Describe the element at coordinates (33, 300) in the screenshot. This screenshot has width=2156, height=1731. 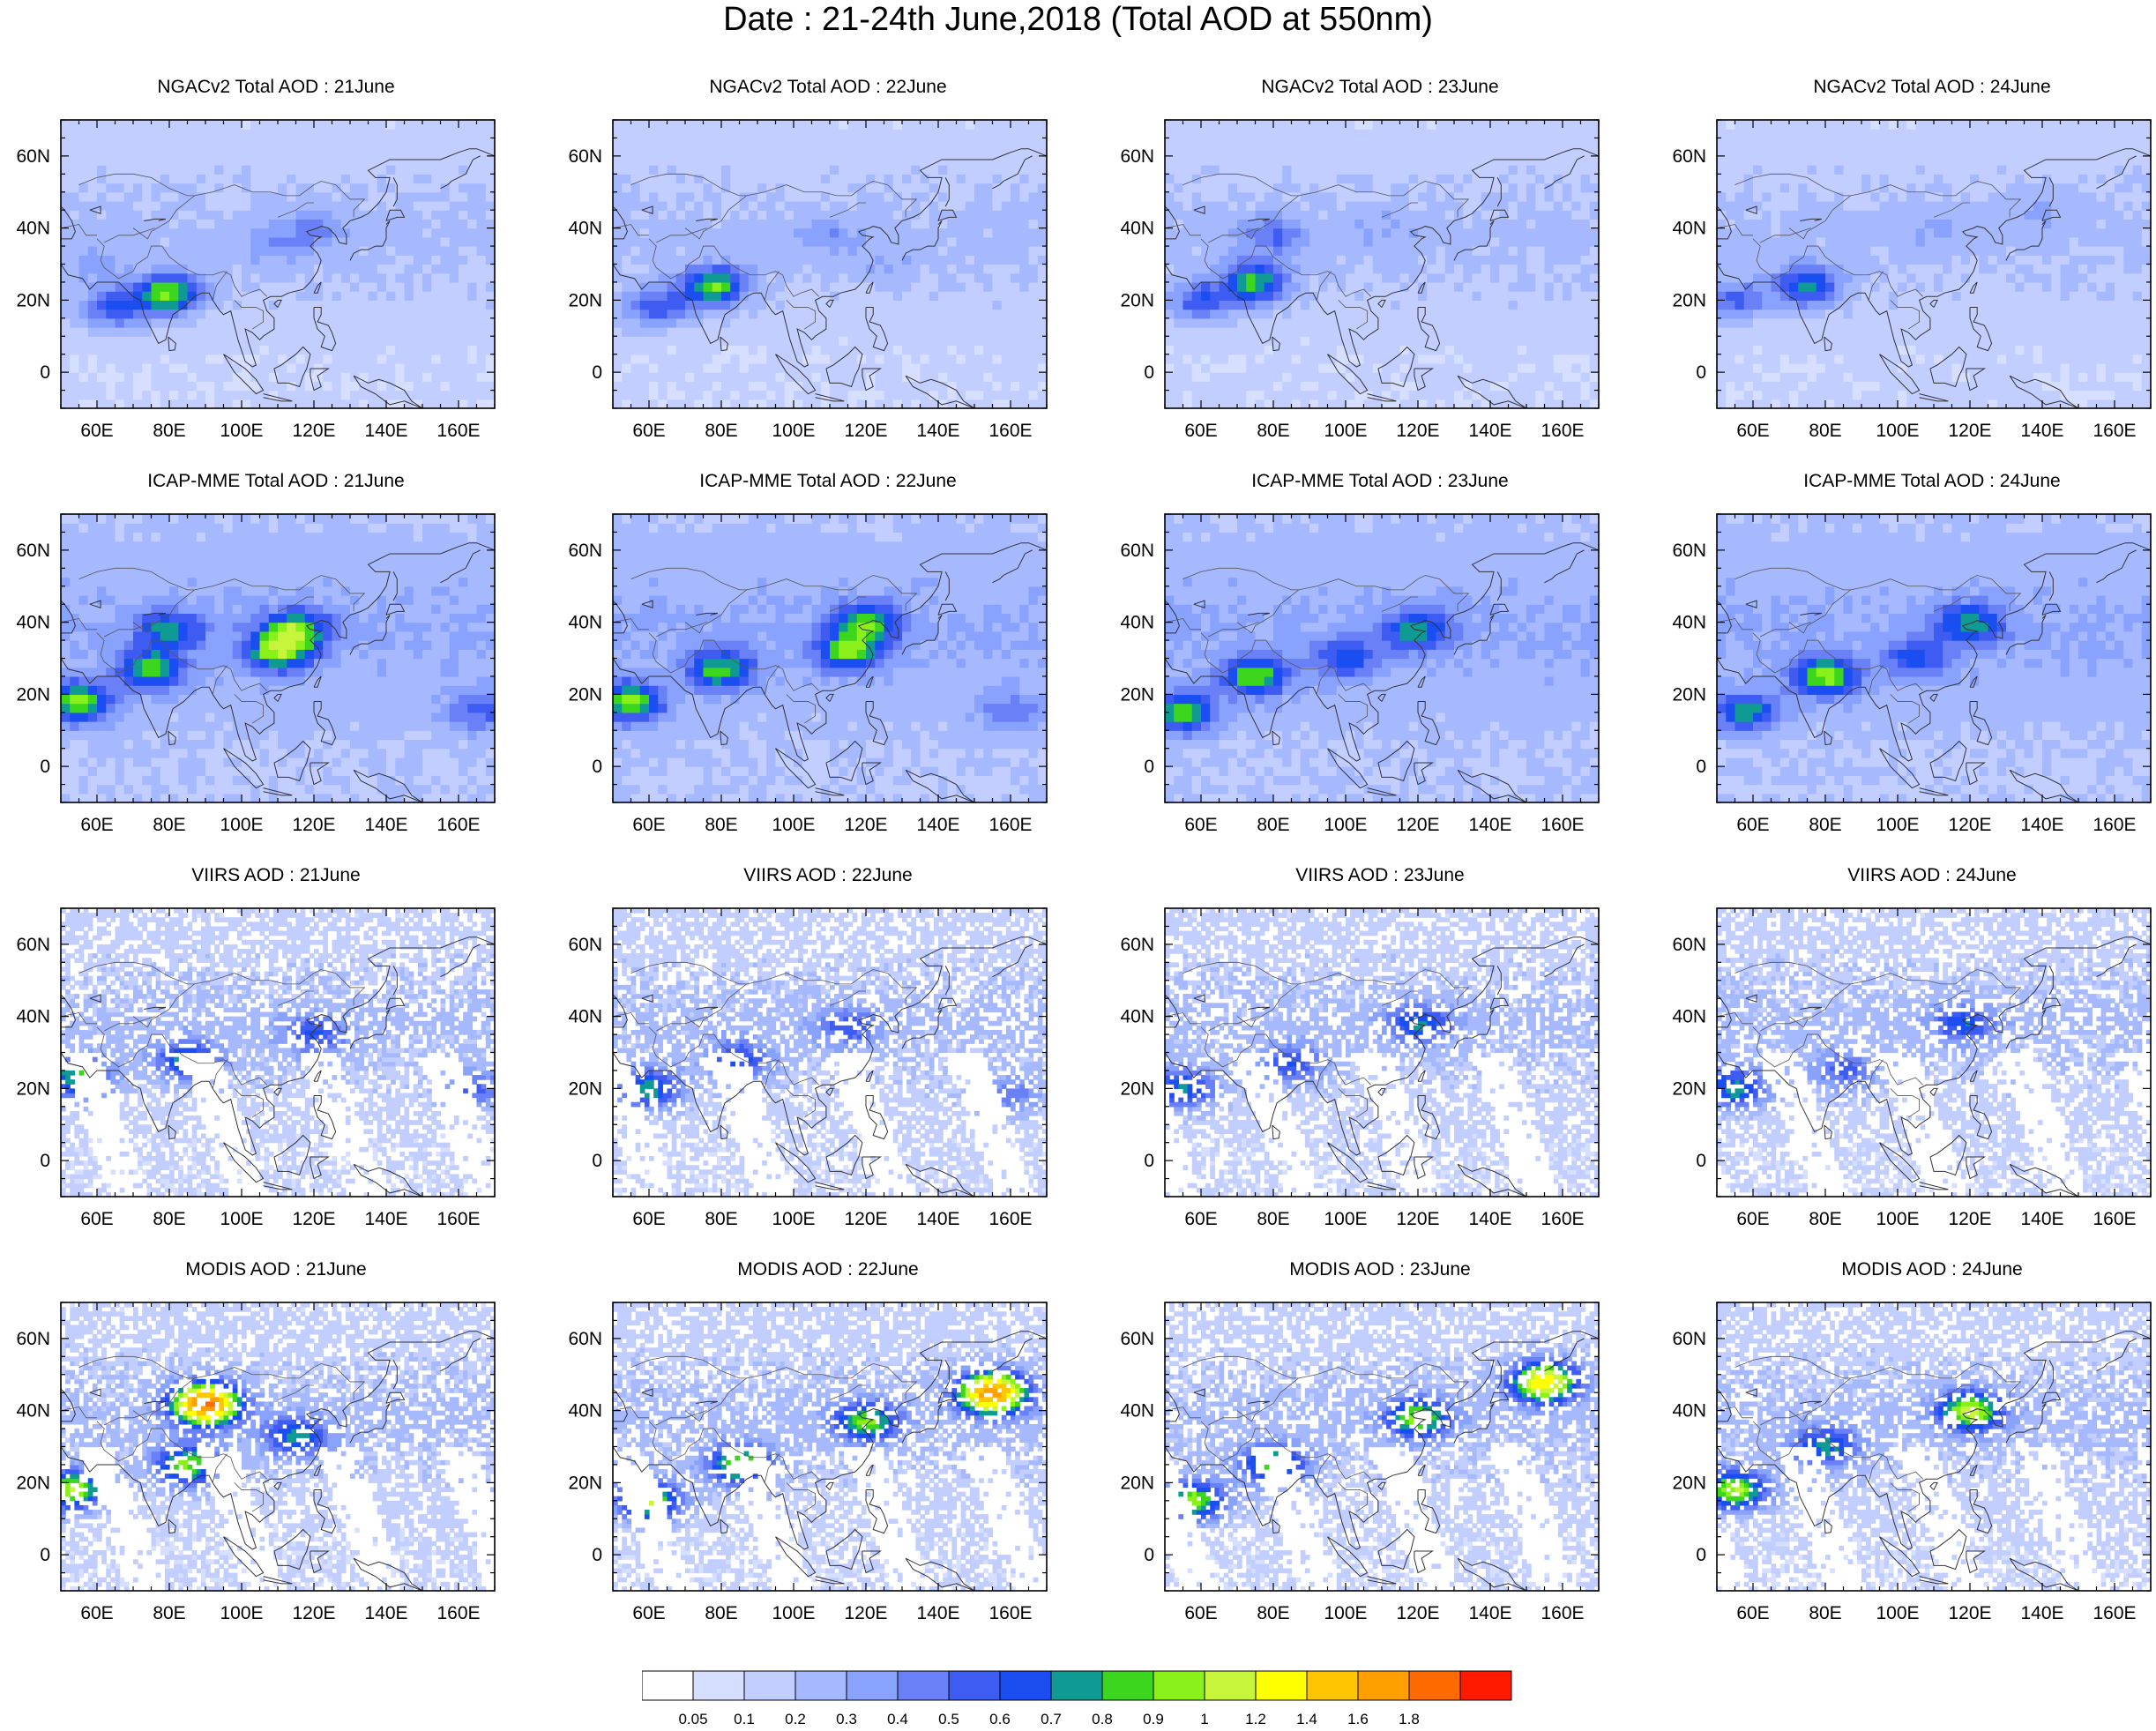
I see `y-tick-label: 20N` at that location.